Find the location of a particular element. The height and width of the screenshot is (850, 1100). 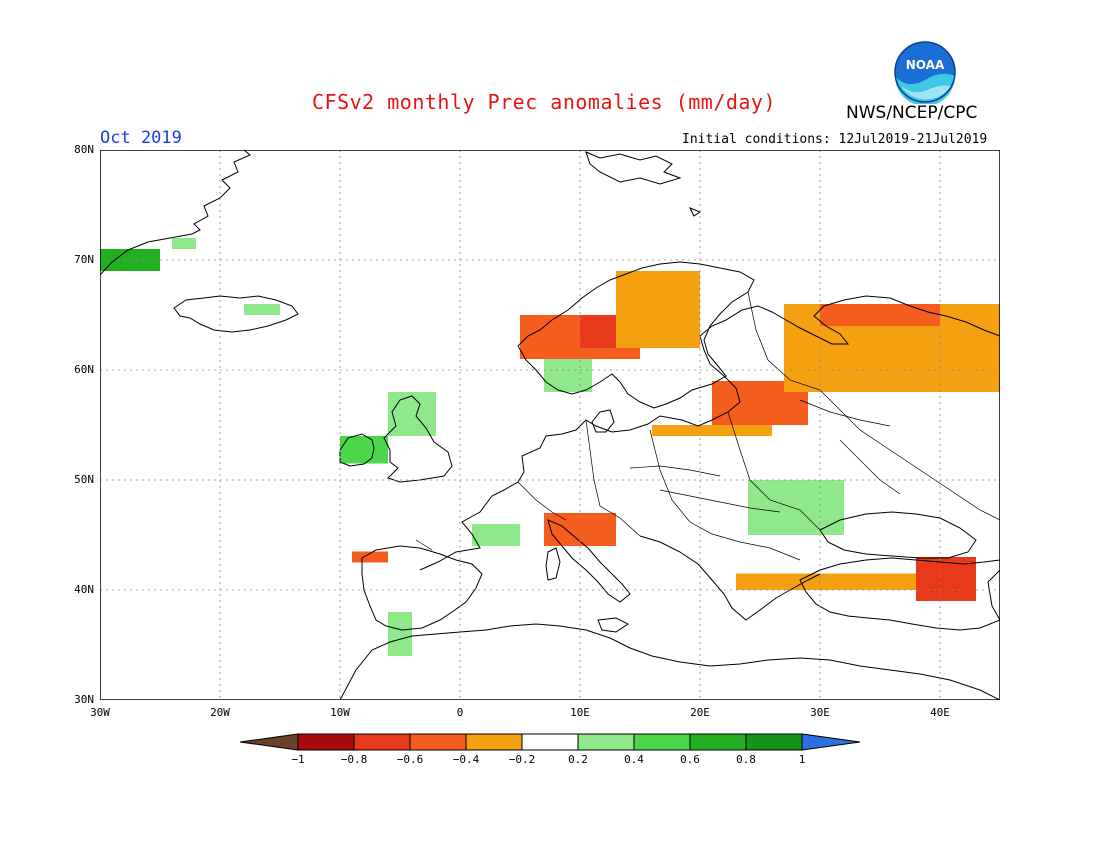

lat-label: 50N is located at coordinates (84, 479).